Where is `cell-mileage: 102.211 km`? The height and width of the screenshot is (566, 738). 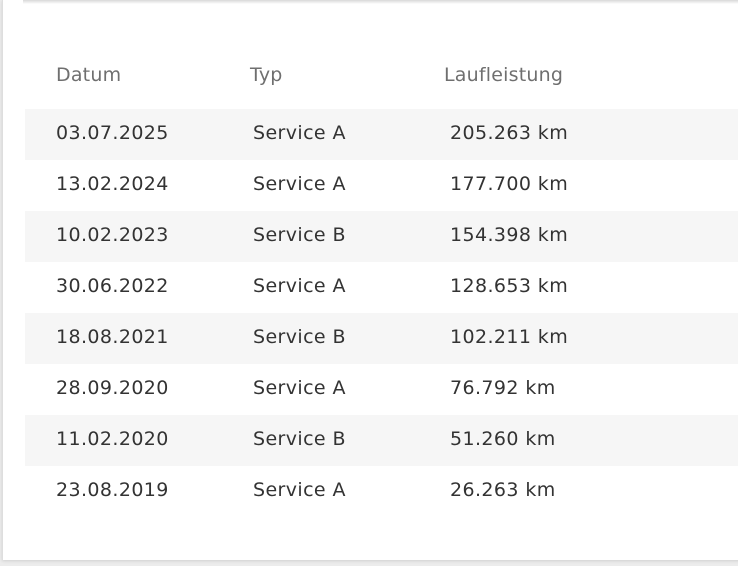
cell-mileage: 102.211 km is located at coordinates (509, 337).